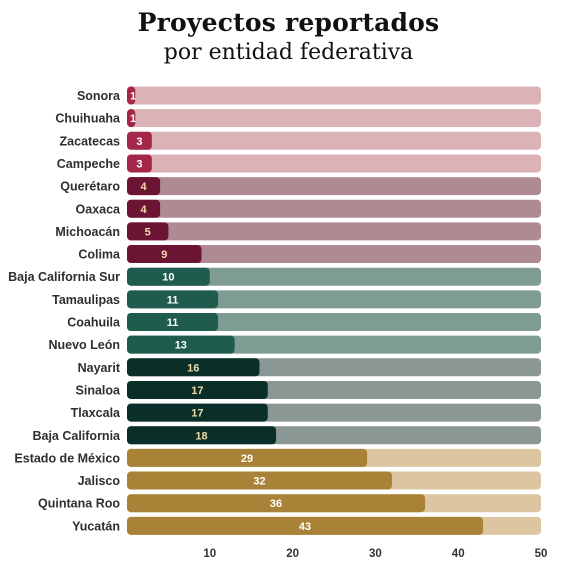 This screenshot has height=577, width=577. What do you see at coordinates (94, 323) in the screenshot?
I see `category-label: Coahuila` at bounding box center [94, 323].